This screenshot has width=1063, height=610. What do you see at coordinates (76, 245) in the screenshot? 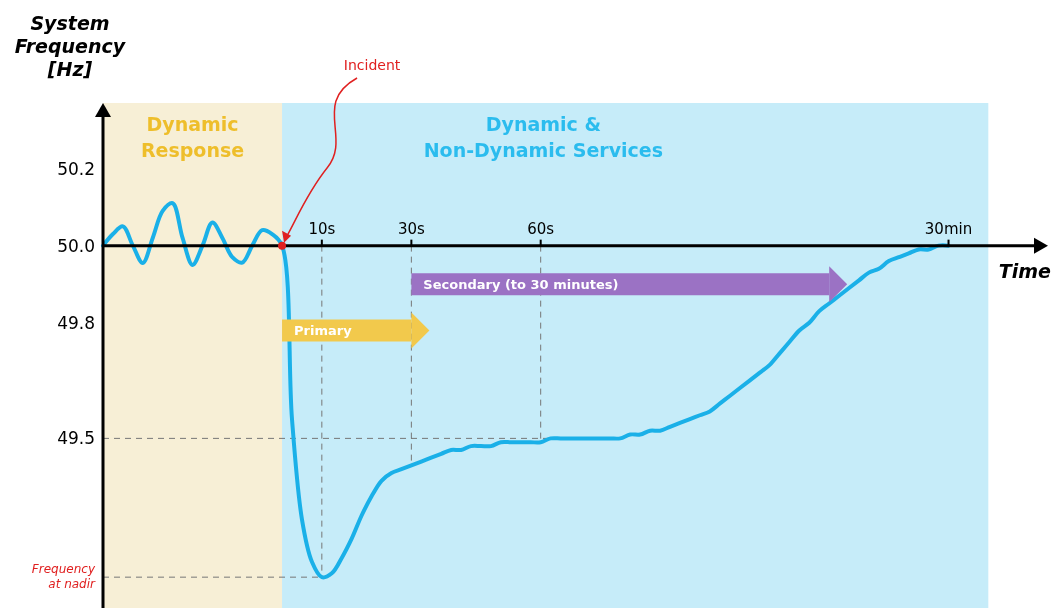
I see `y-tick-label: 50.0` at bounding box center [76, 245].